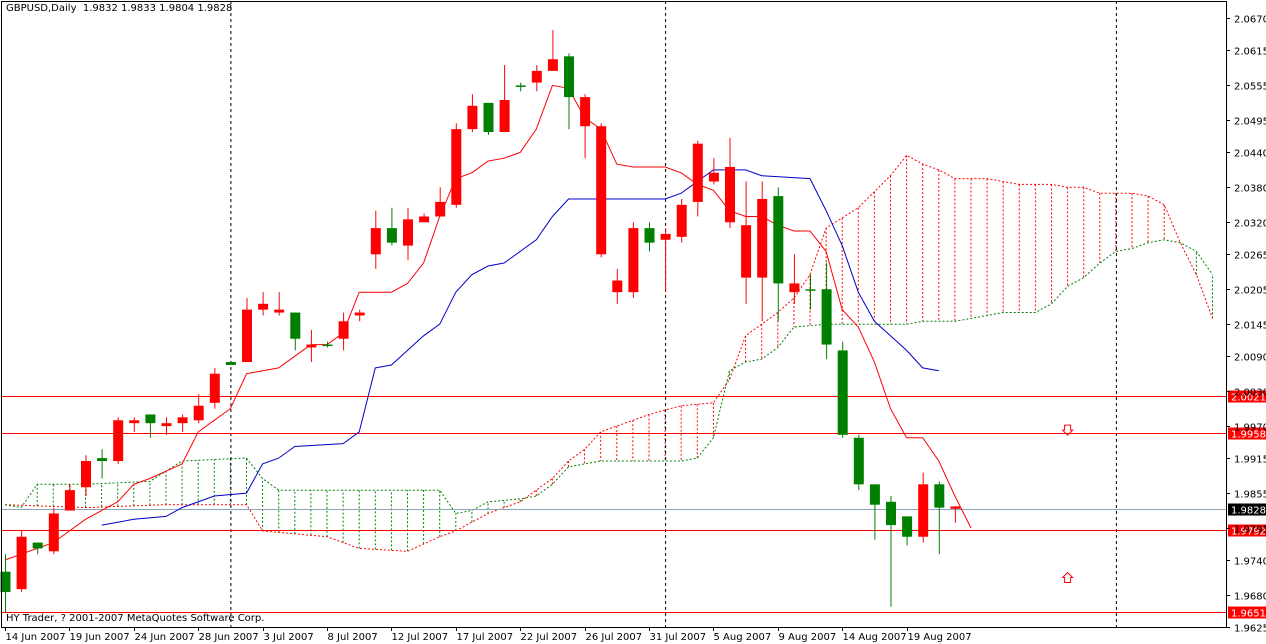 The height and width of the screenshot is (644, 1266). Describe the element at coordinates (1247, 509) in the screenshot. I see `current-price-box` at that location.